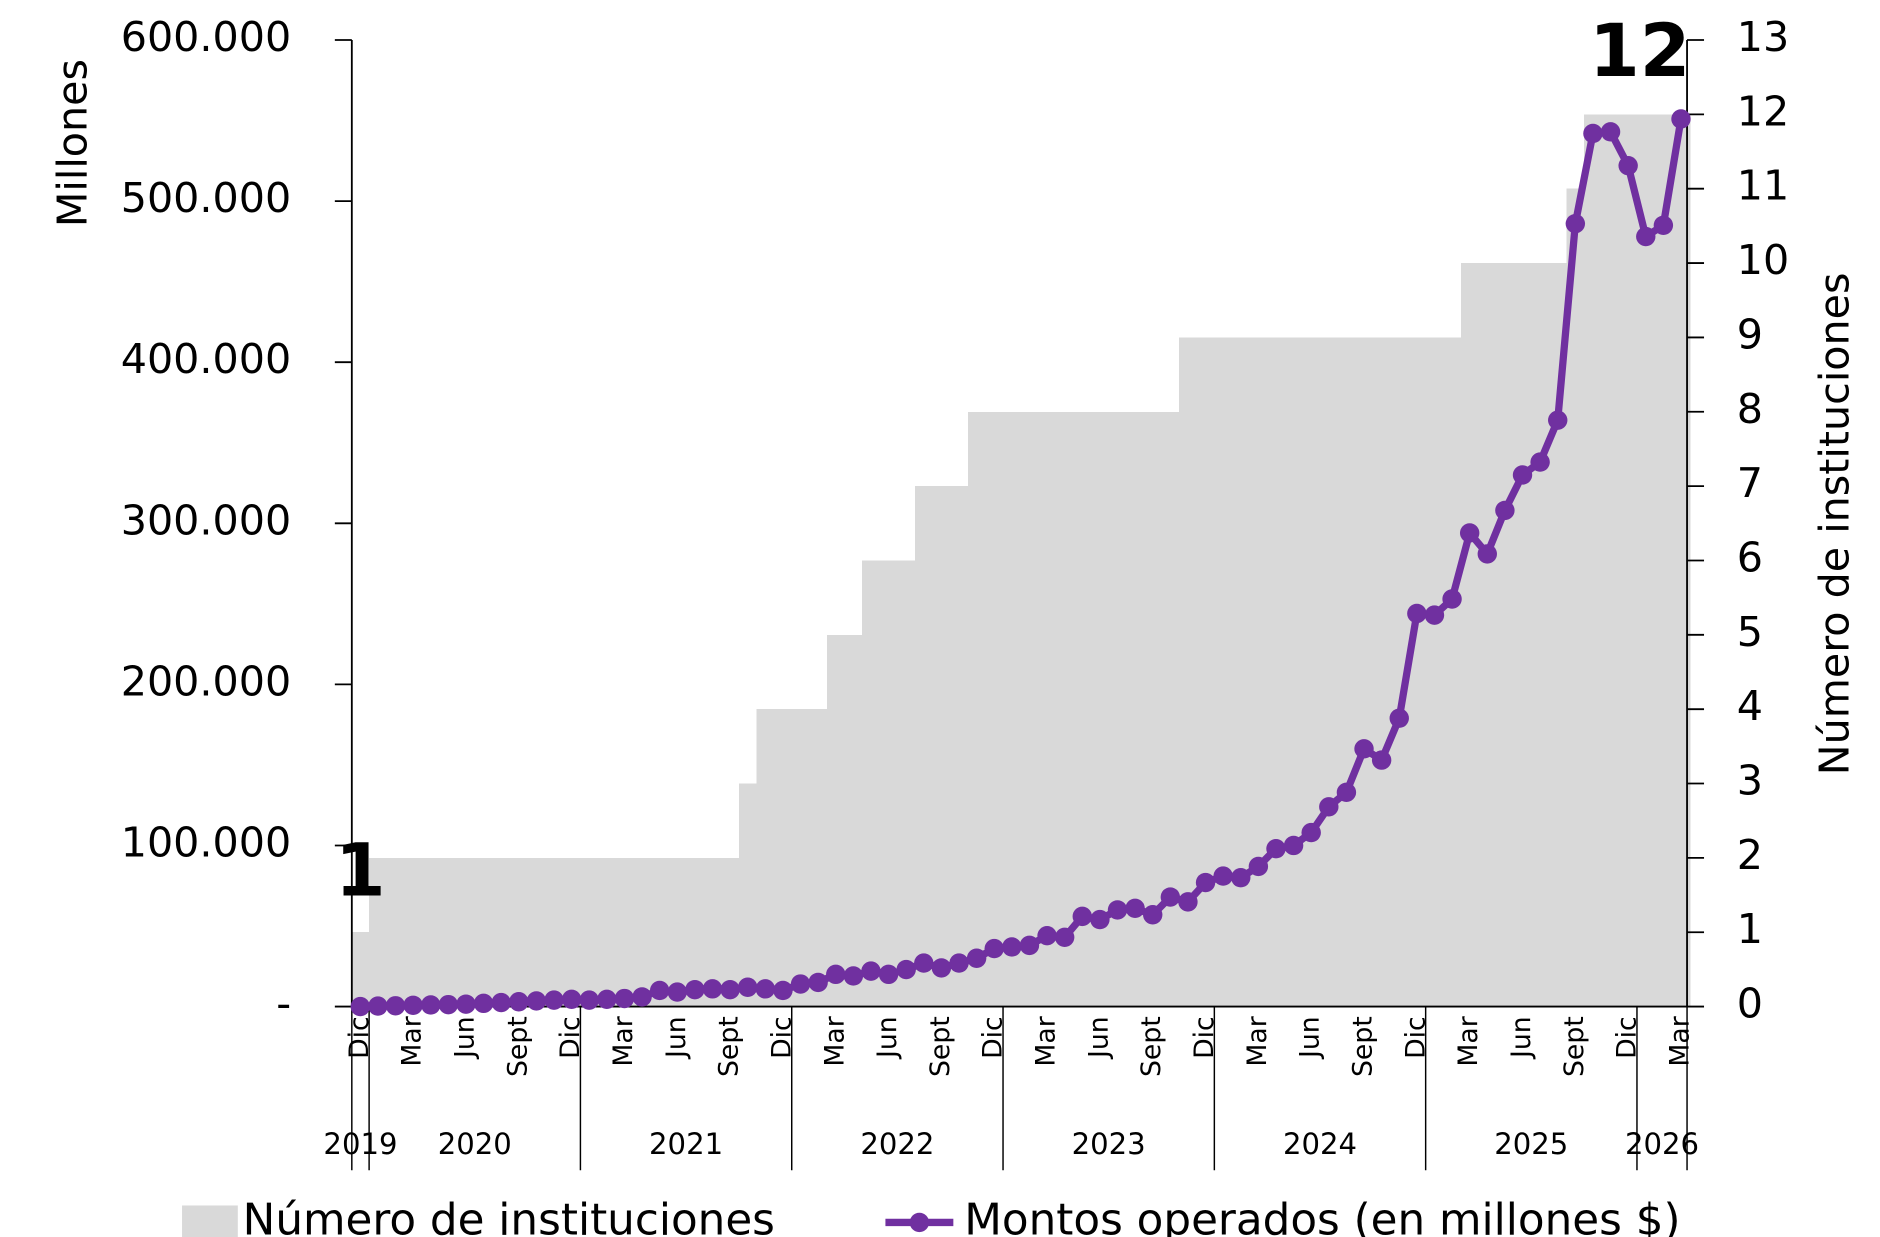 The width and height of the screenshot is (1880, 1237). I want to click on y2-tick-label: 9, so click(1750, 334).